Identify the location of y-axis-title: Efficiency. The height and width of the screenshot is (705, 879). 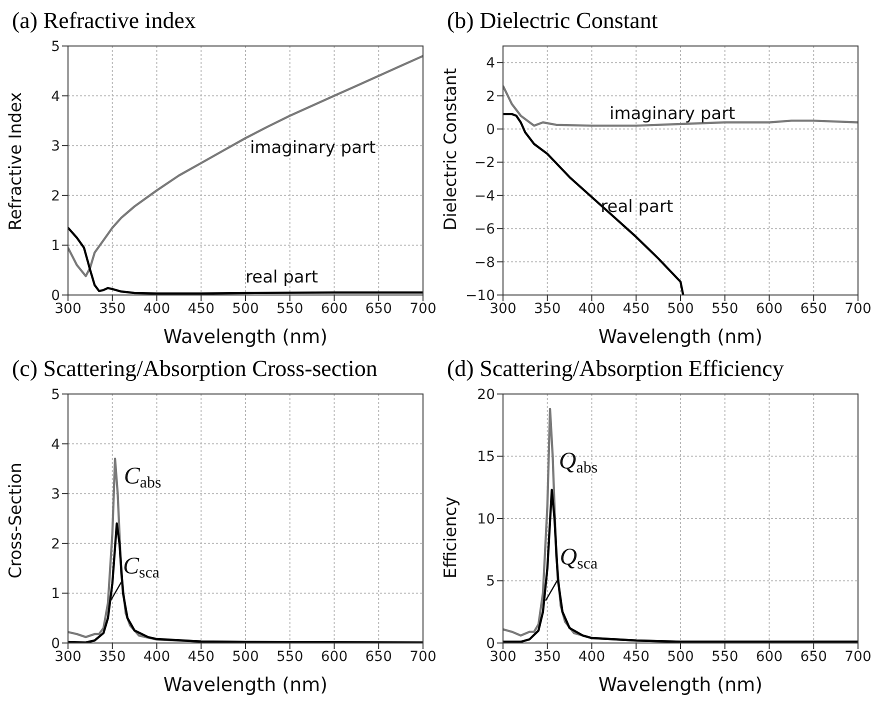
(451, 537).